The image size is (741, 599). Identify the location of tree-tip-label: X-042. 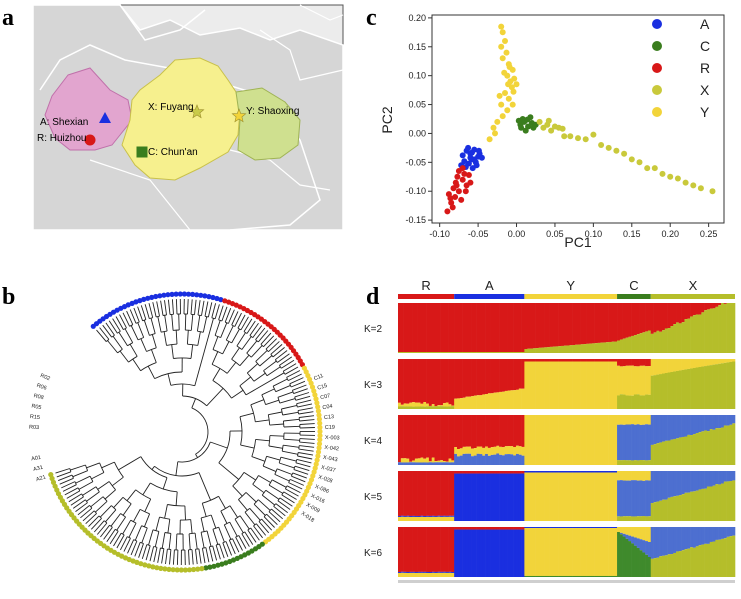
(331, 449).